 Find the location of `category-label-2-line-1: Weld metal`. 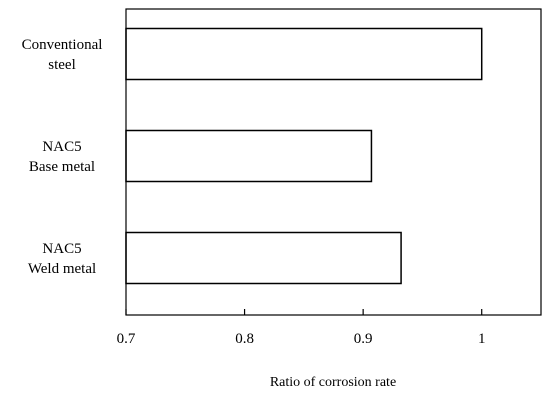

category-label-2-line-1: Weld metal is located at coordinates (62, 269).